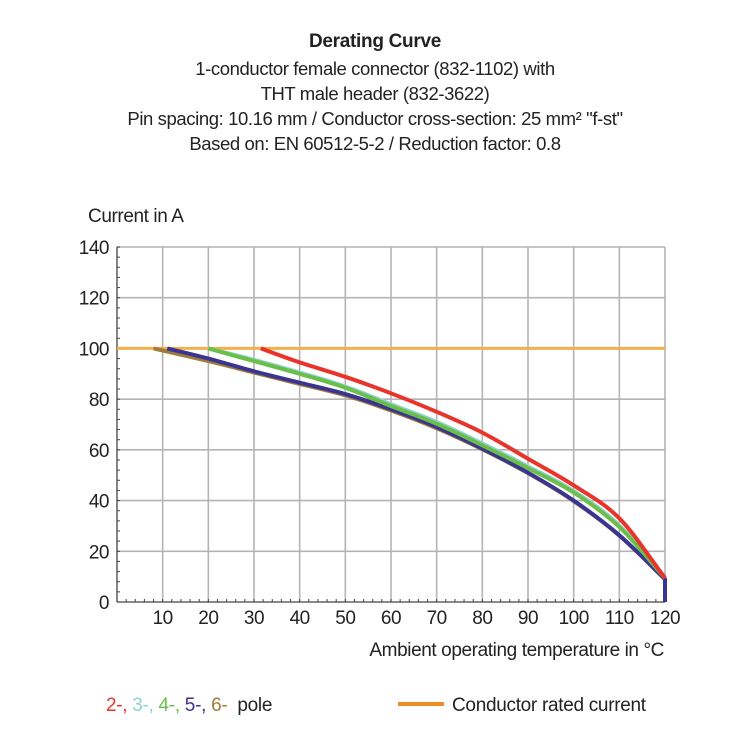 This screenshot has width=750, height=750. Describe the element at coordinates (219, 705) in the screenshot. I see `legend-entry-6-pole: 6-` at that location.